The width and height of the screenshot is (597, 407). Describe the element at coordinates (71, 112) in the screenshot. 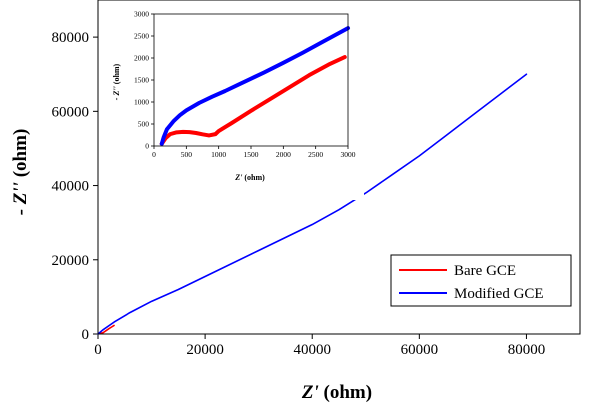

I see `main-y-tick-label: 60000` at that location.